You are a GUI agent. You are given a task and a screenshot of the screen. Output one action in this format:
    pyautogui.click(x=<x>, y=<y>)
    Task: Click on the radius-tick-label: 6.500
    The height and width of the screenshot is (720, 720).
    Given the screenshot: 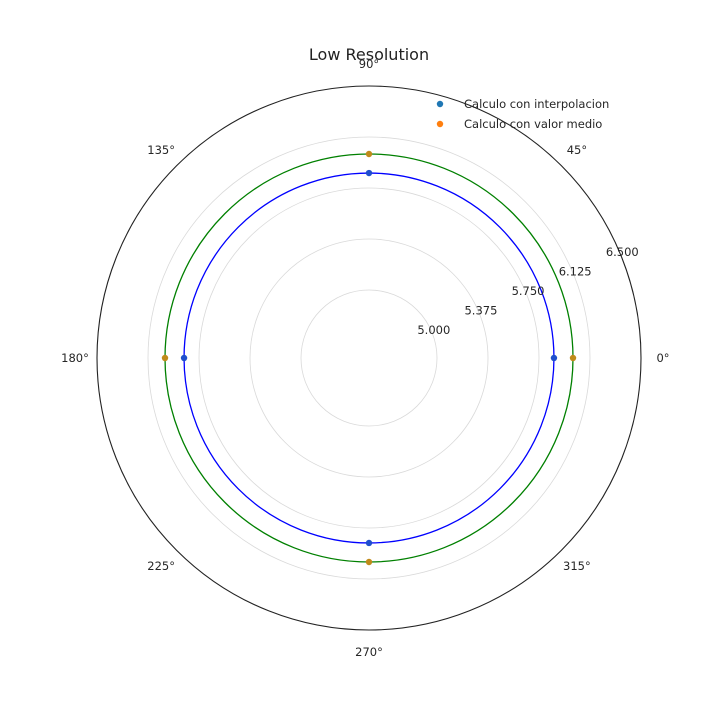 What is the action you would take?
    pyautogui.click(x=622, y=252)
    